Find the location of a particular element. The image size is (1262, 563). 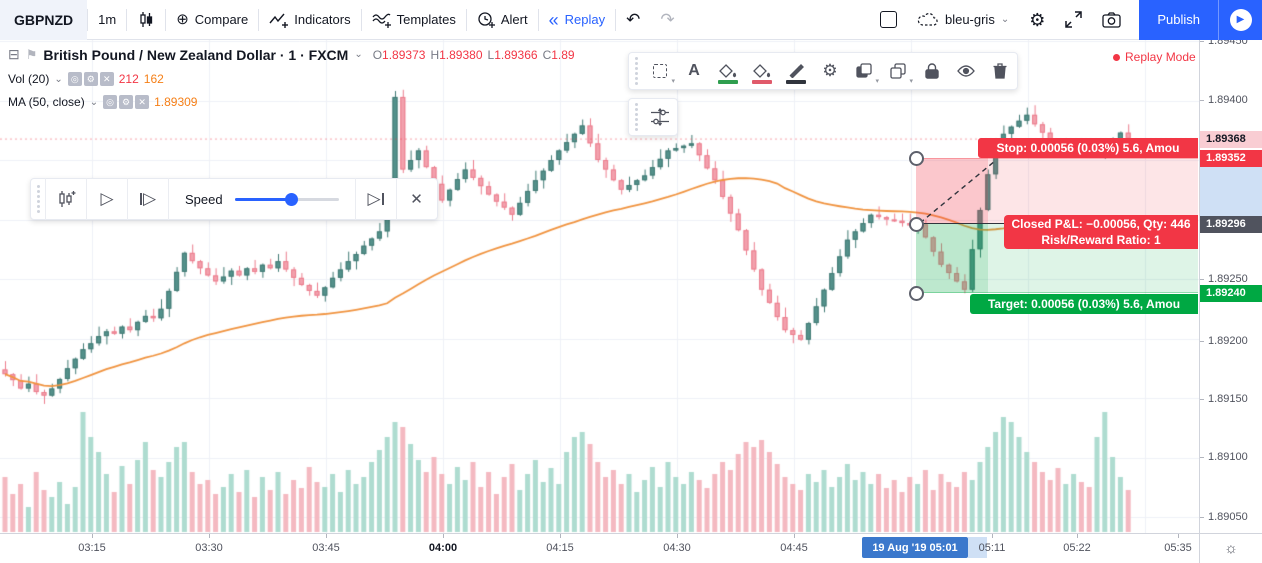

position-tool-mini-toolbar is located at coordinates (653, 117).